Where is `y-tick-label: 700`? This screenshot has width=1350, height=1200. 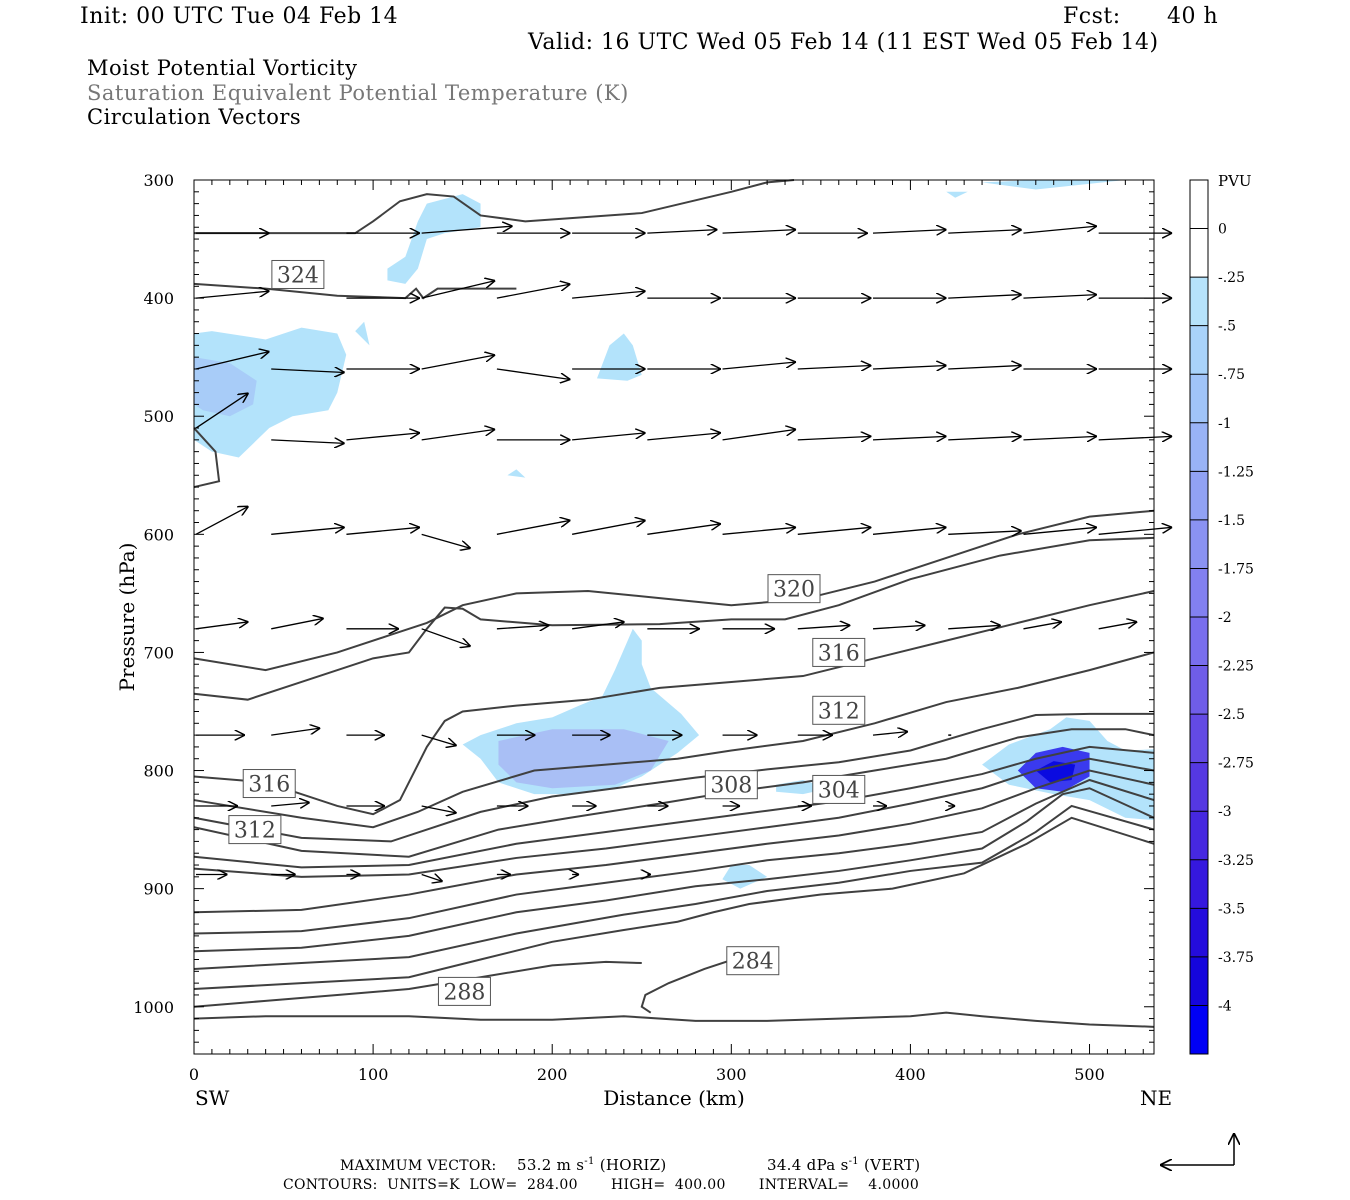
y-tick-label: 700 is located at coordinates (158, 652).